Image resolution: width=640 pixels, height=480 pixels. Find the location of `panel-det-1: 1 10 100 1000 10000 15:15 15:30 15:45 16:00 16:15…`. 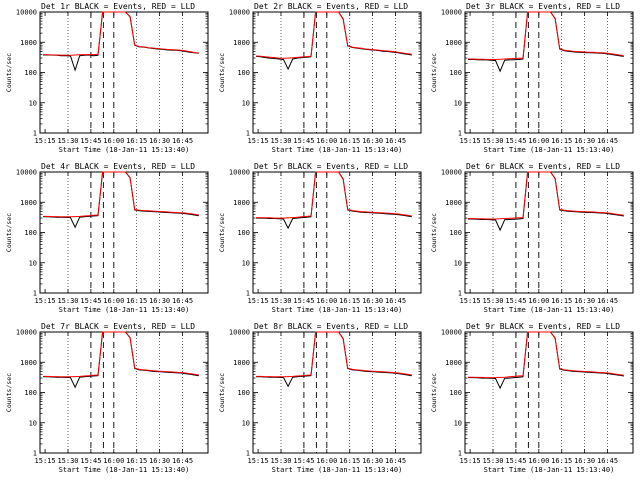

panel-det-1: 1 10 100 1000 10000 15:15 15:30 15:45 16:00 16:15… is located at coordinates (107, 78).